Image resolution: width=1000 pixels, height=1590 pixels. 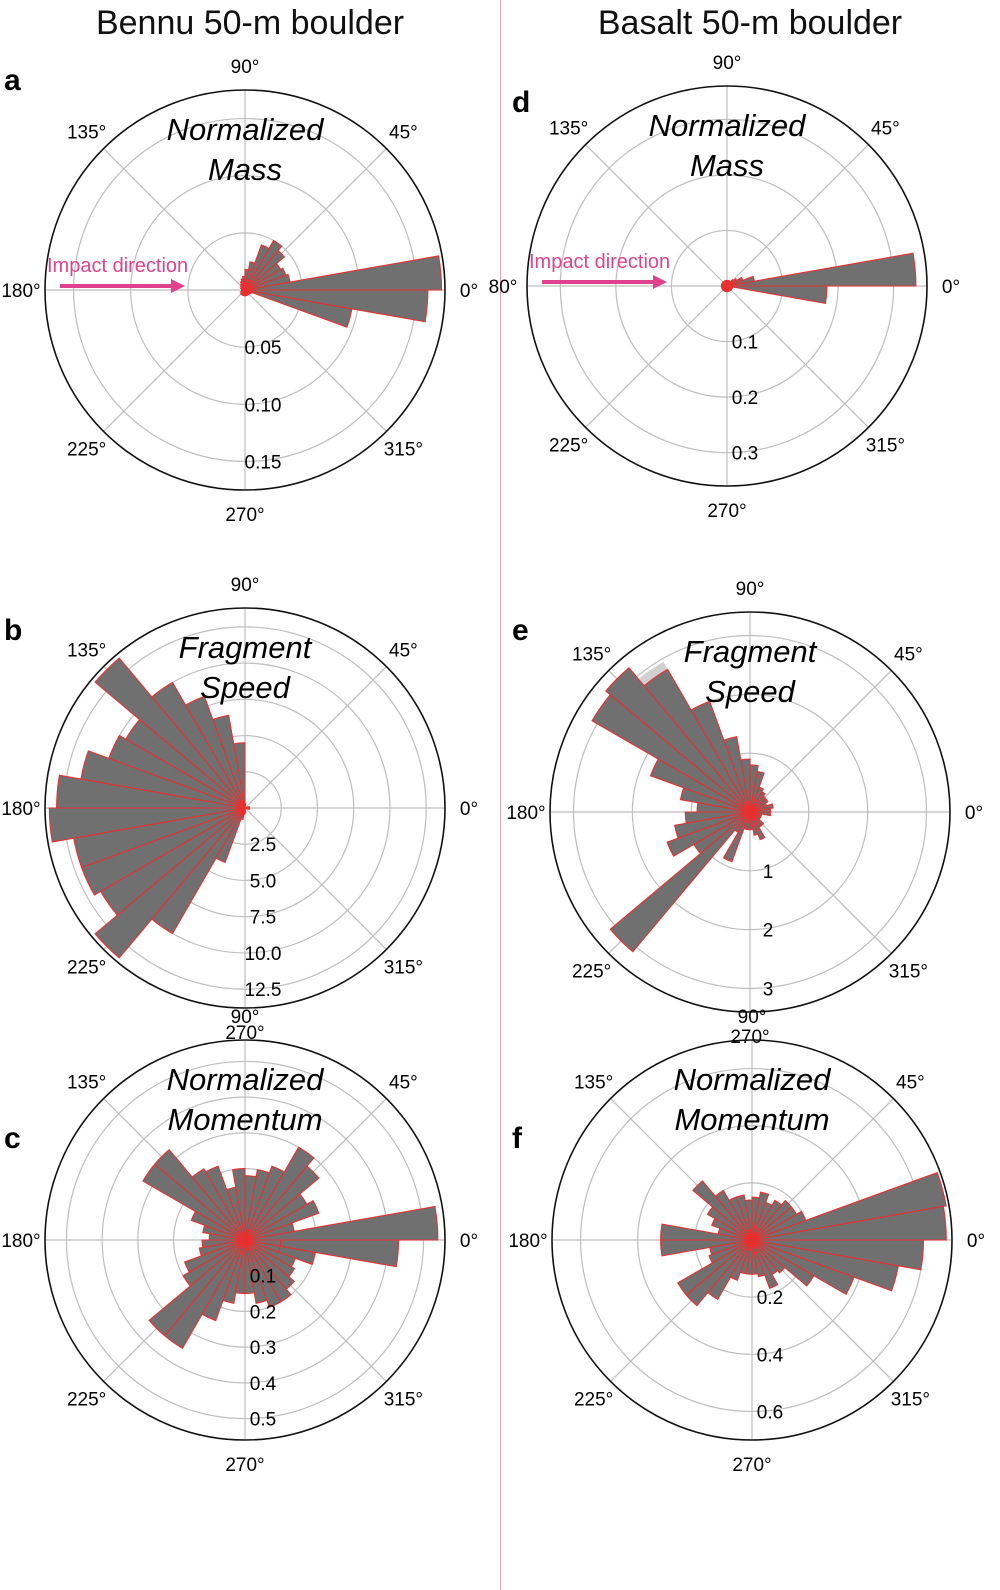 I want to click on radial-tick-label: 0.10, so click(x=263, y=405).